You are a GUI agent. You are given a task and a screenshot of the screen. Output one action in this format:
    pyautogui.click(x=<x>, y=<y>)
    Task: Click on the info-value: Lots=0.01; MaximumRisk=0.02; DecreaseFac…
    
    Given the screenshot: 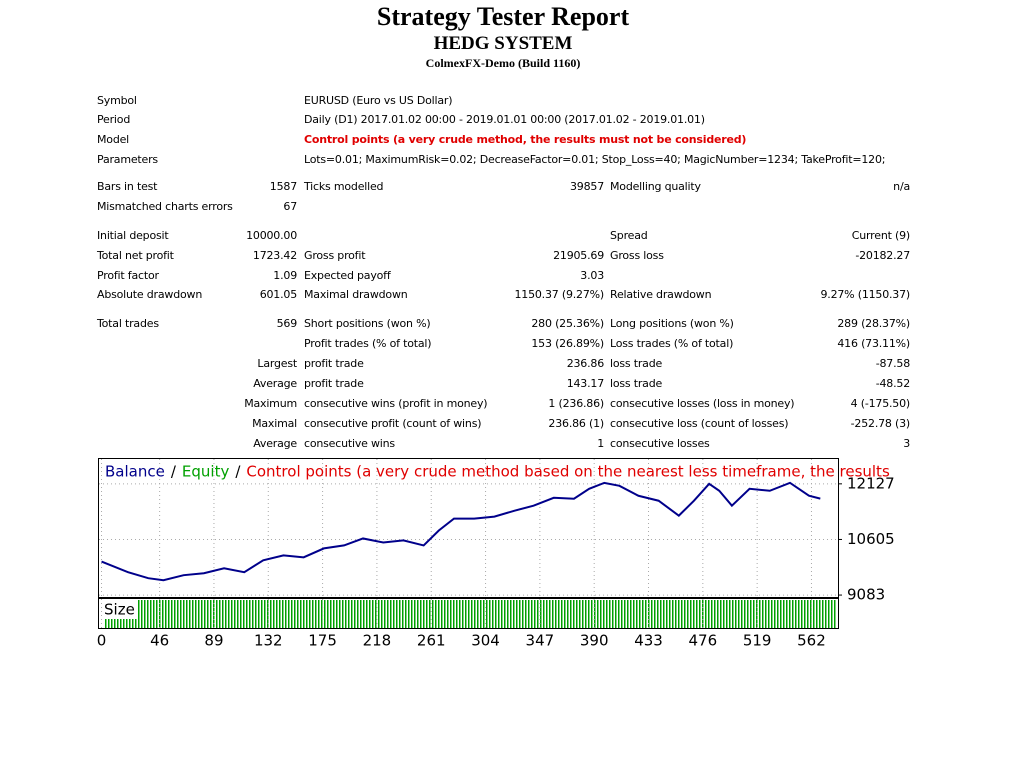 What is the action you would take?
    pyautogui.click(x=595, y=159)
    